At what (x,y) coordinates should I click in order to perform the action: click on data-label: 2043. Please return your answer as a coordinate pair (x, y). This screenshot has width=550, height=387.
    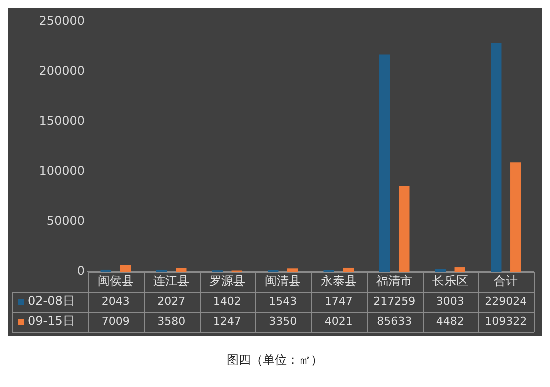
    Looking at the image, I should click on (116, 301).